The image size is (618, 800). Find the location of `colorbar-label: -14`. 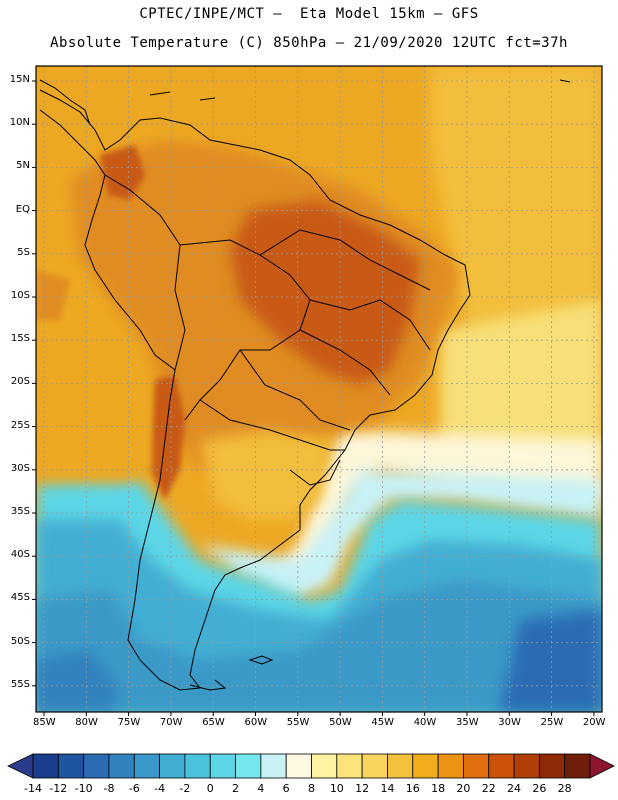

colorbar-label: -14 is located at coordinates (33, 788).